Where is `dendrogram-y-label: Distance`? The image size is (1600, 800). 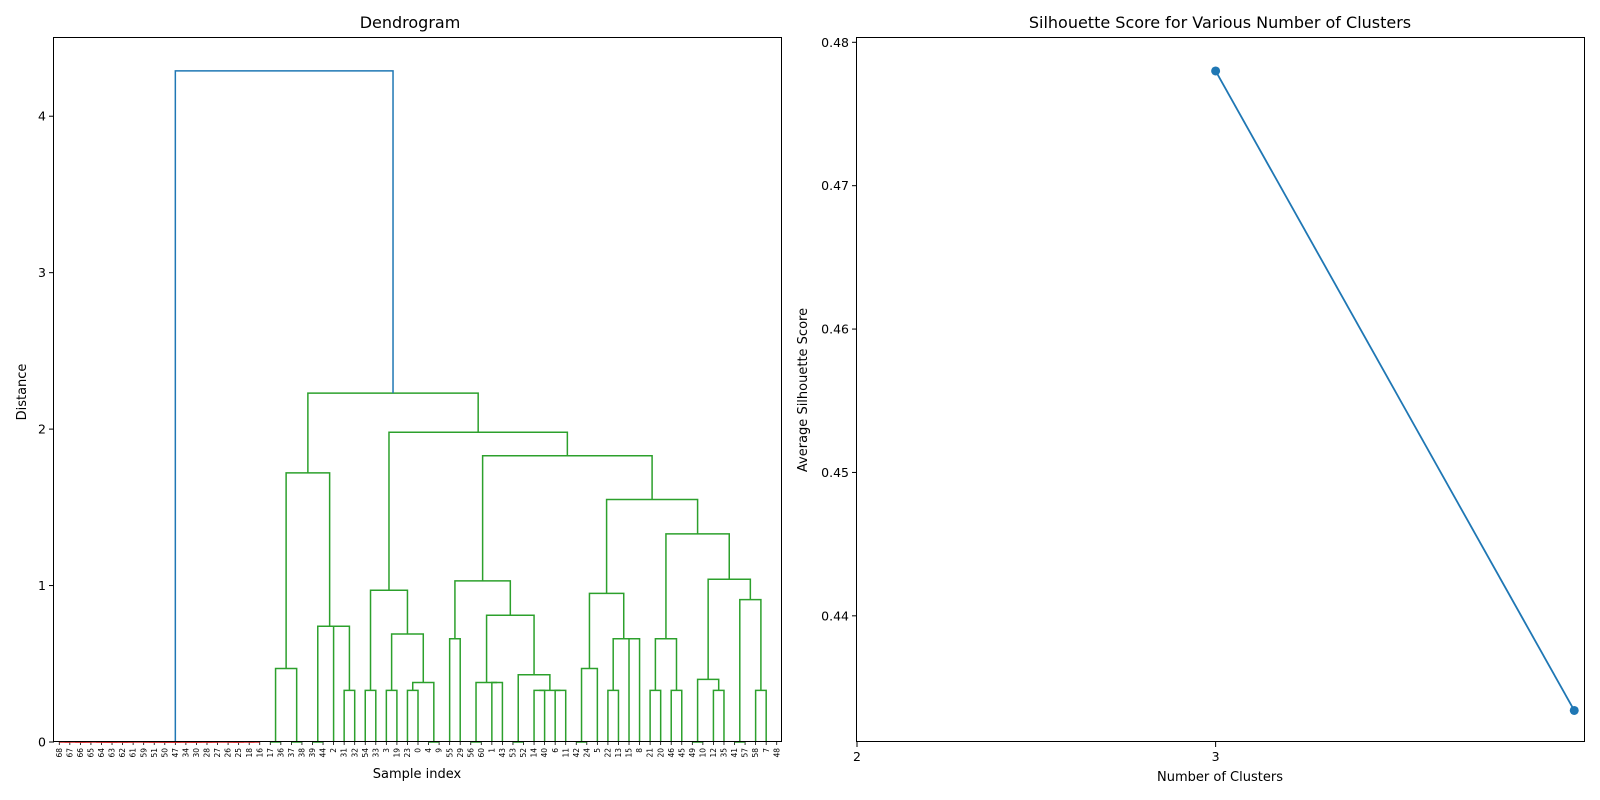 dendrogram-y-label: Distance is located at coordinates (22, 392).